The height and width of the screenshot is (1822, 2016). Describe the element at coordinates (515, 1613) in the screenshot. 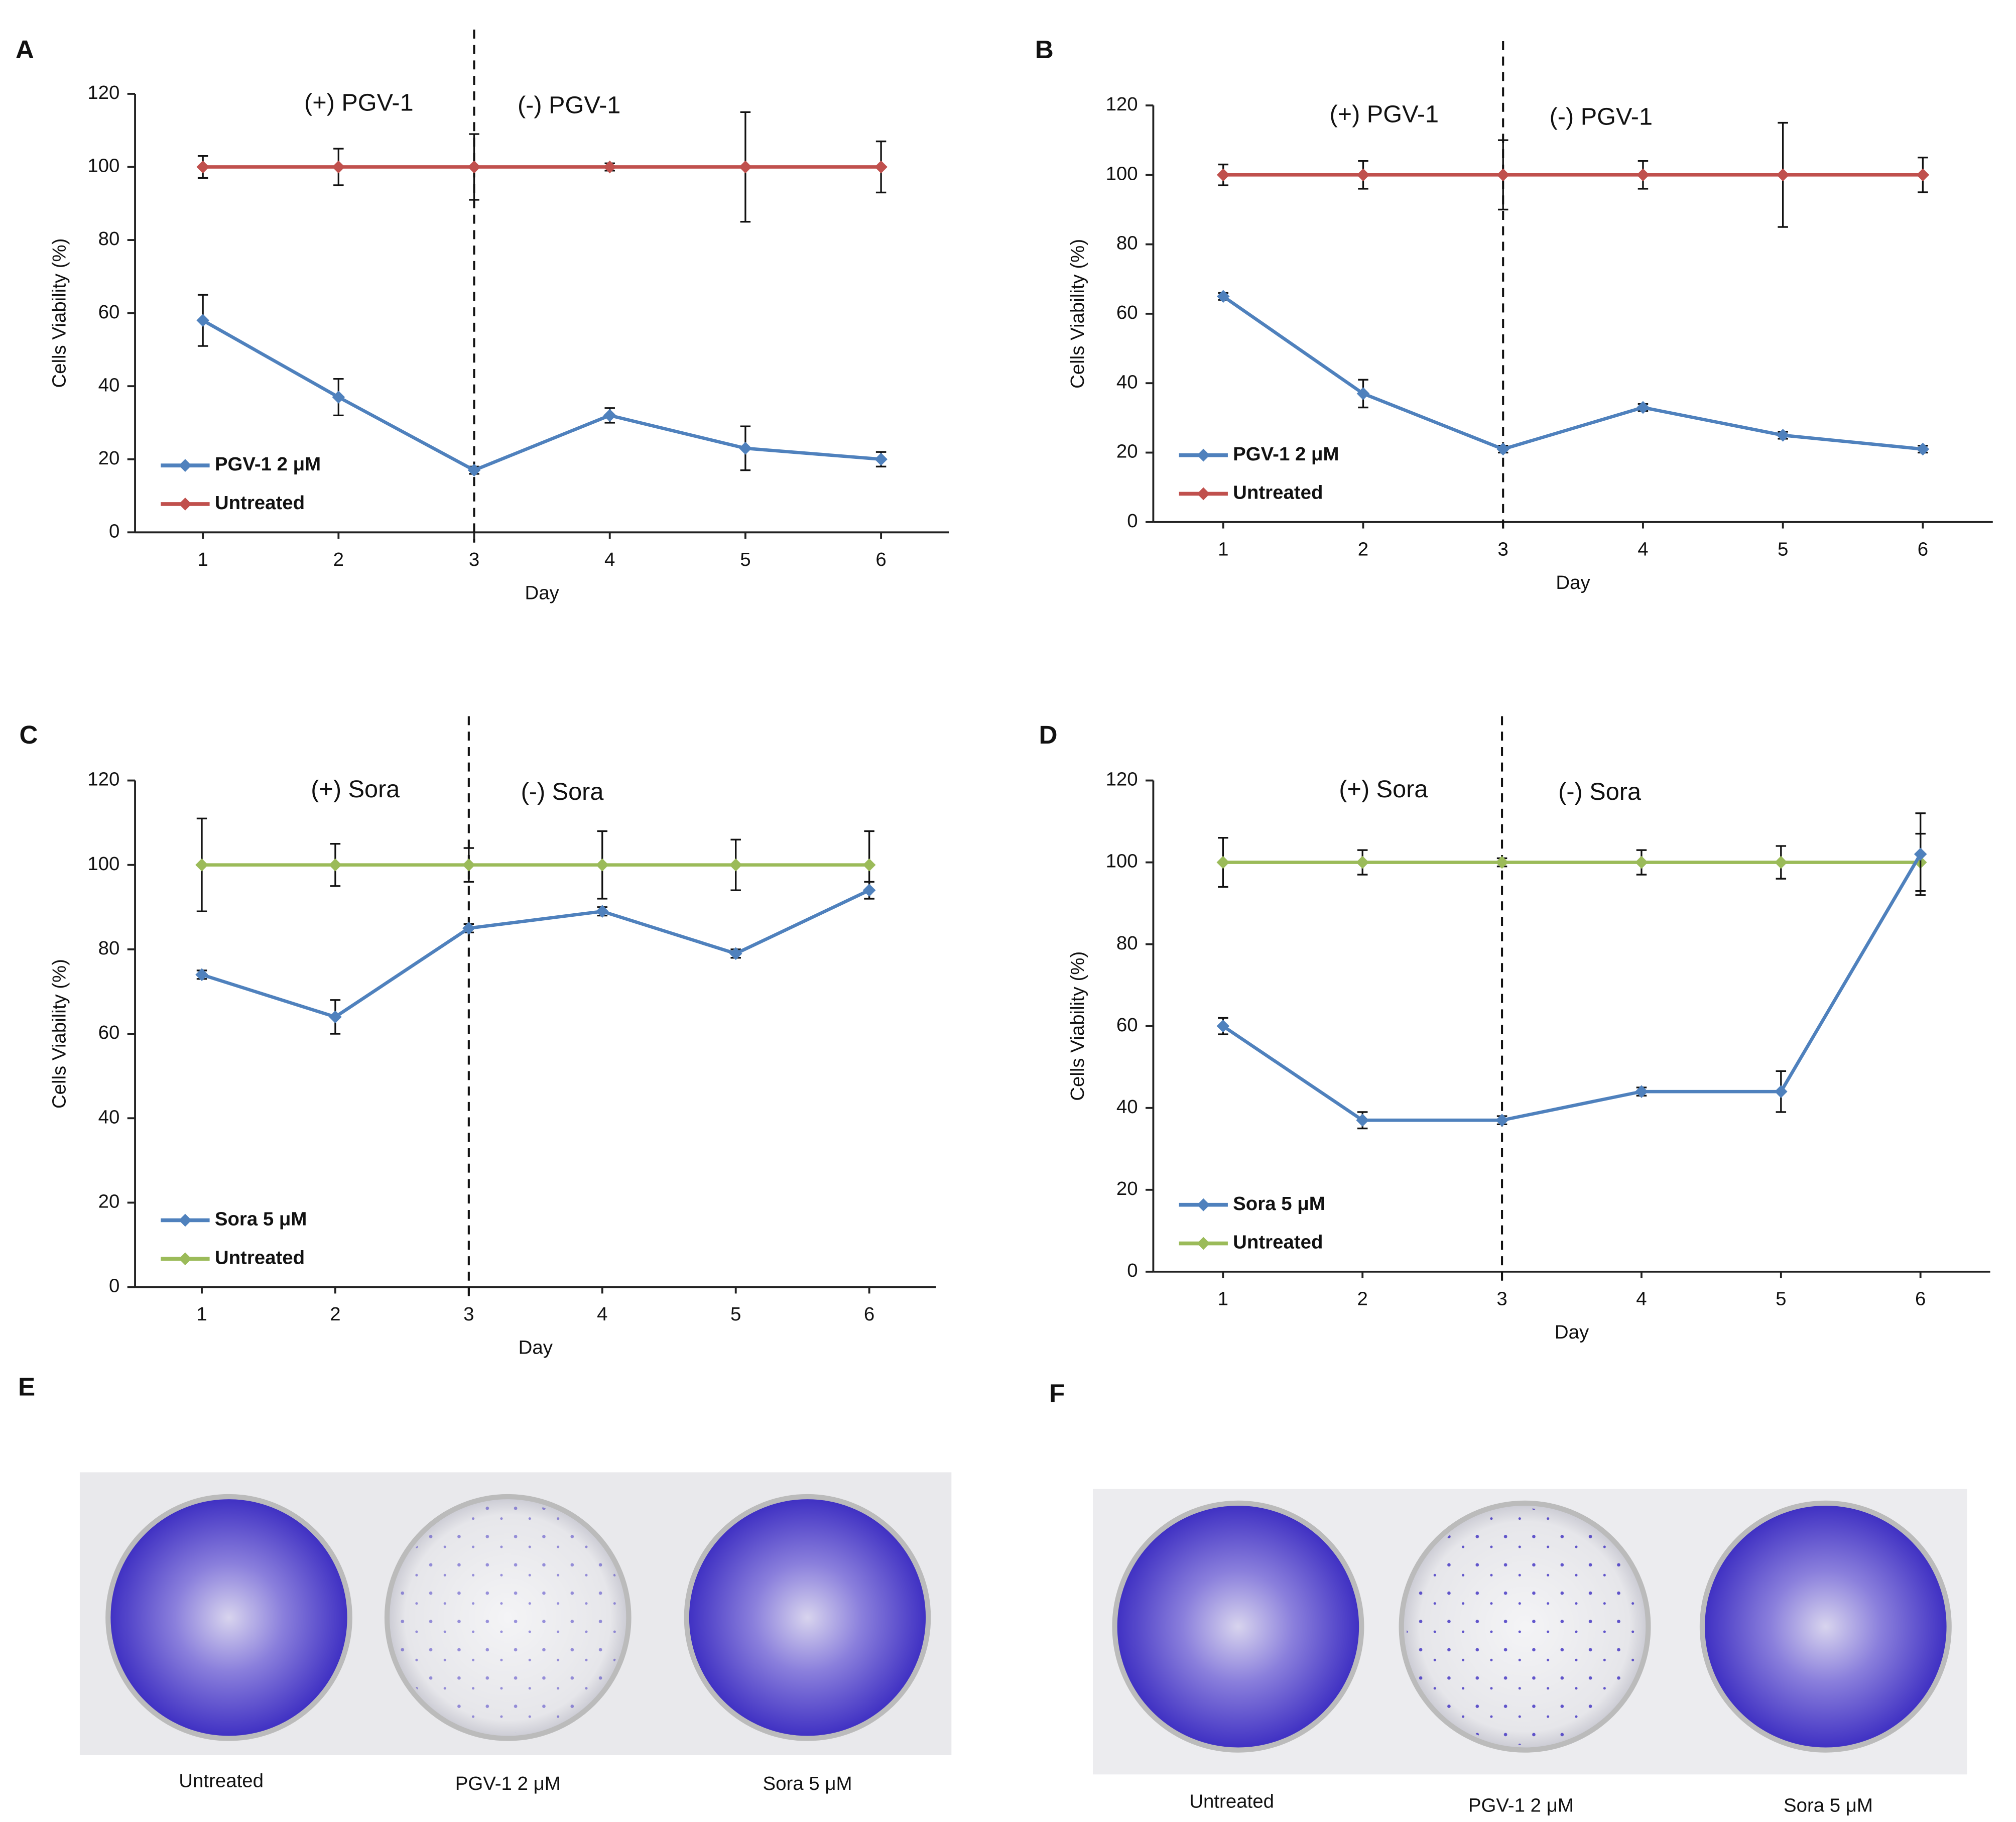

I see `plate-photo-e` at that location.